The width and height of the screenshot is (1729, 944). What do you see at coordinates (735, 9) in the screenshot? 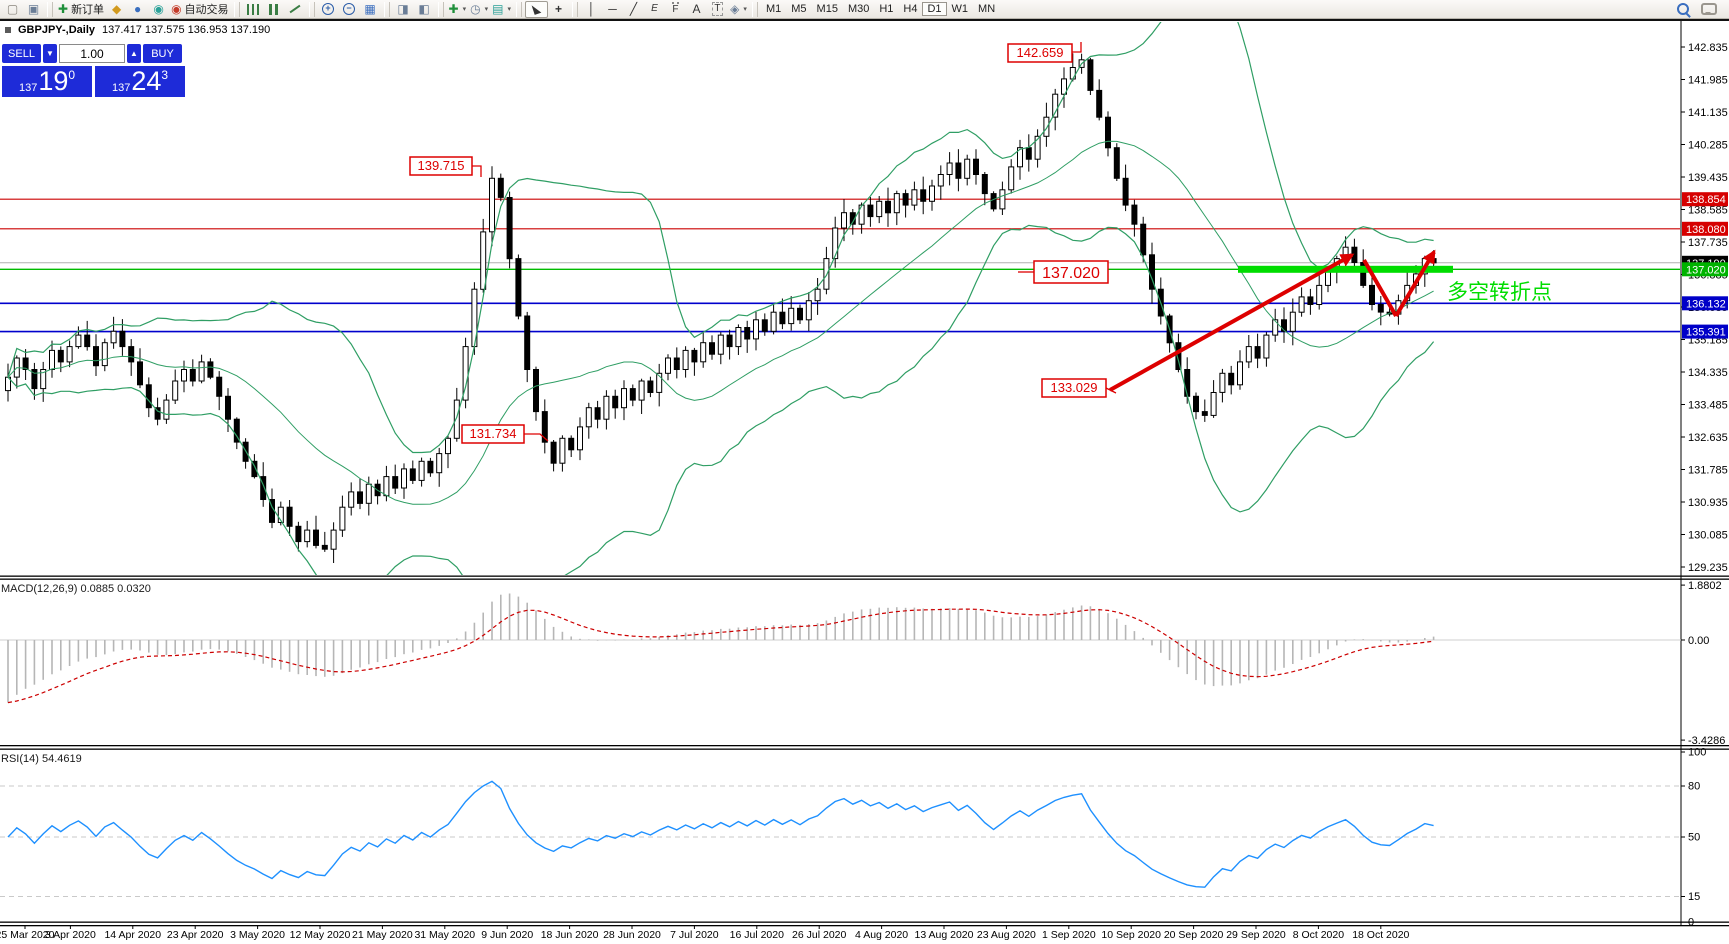
I see `shapes-icon: ◈` at bounding box center [735, 9].